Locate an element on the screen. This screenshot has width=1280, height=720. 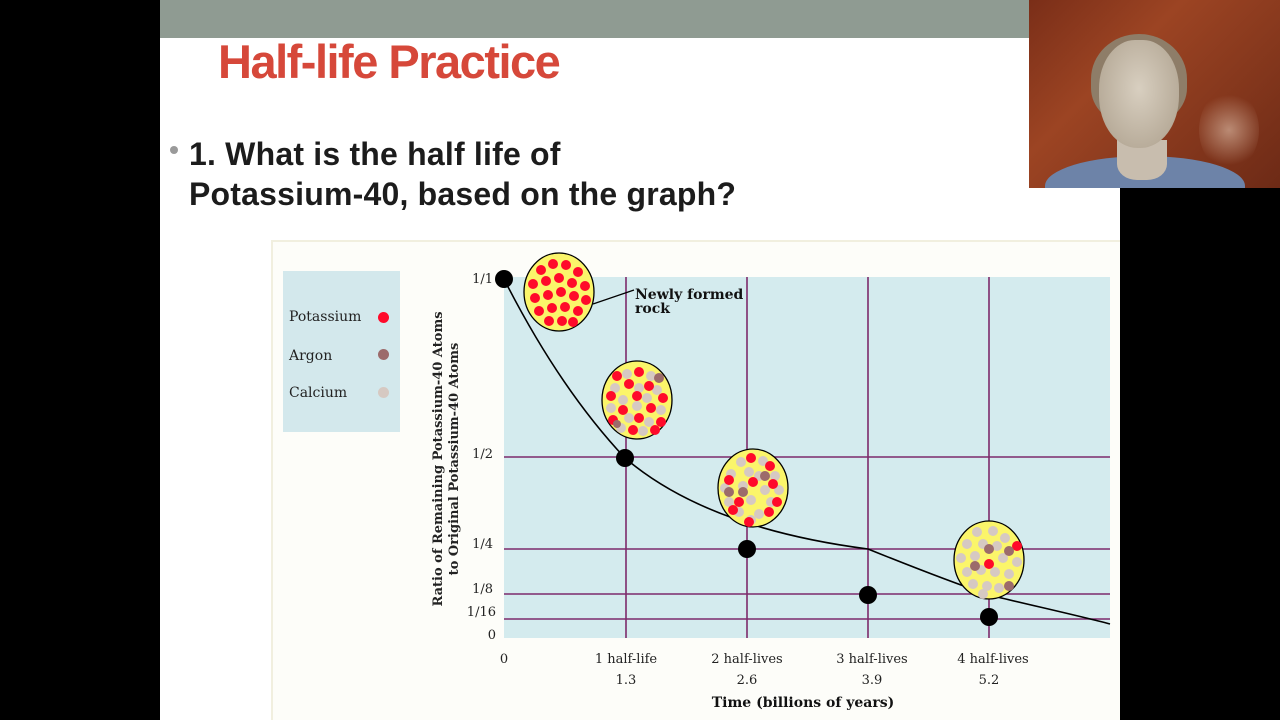
svg-text: to Original Potassium-40 Atoms is located at coordinates (454, 459).